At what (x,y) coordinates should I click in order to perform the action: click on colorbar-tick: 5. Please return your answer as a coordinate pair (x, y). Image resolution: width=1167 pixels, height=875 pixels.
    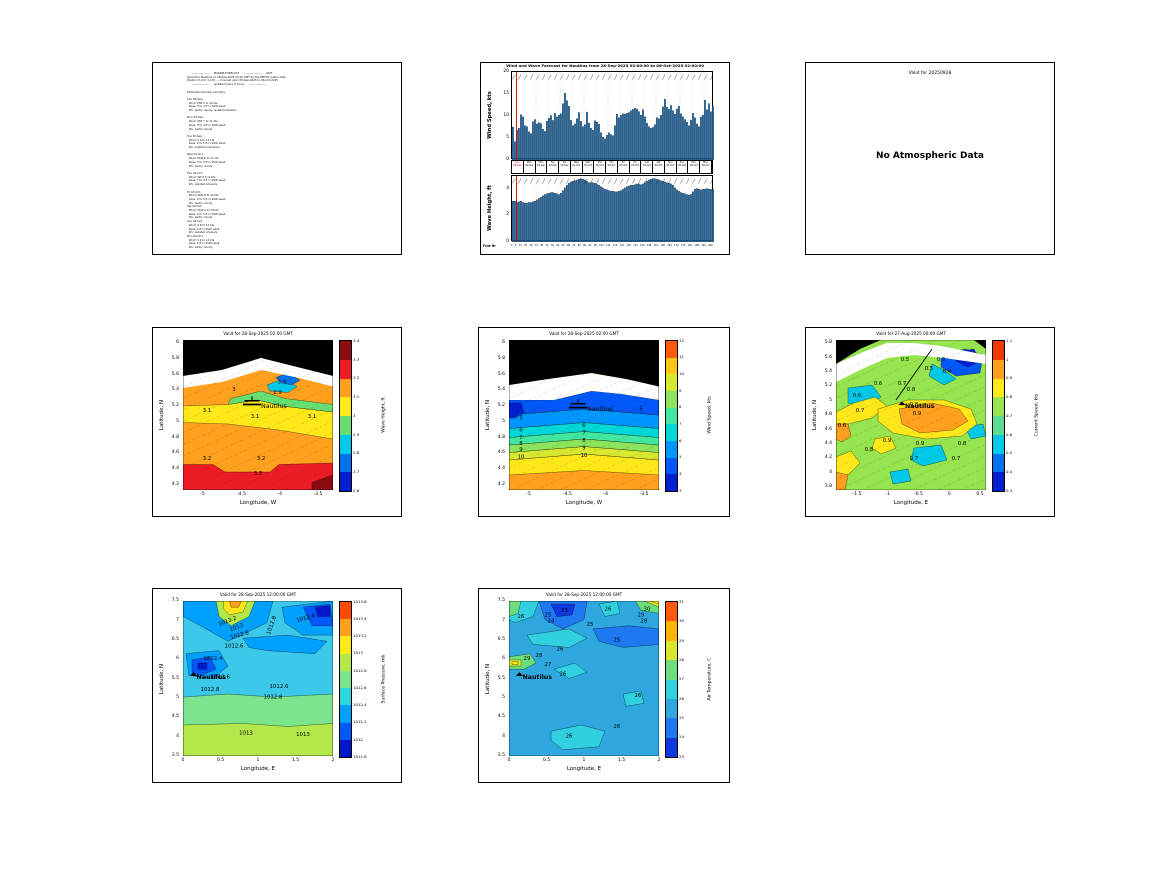
    Looking at the image, I should click on (680, 457).